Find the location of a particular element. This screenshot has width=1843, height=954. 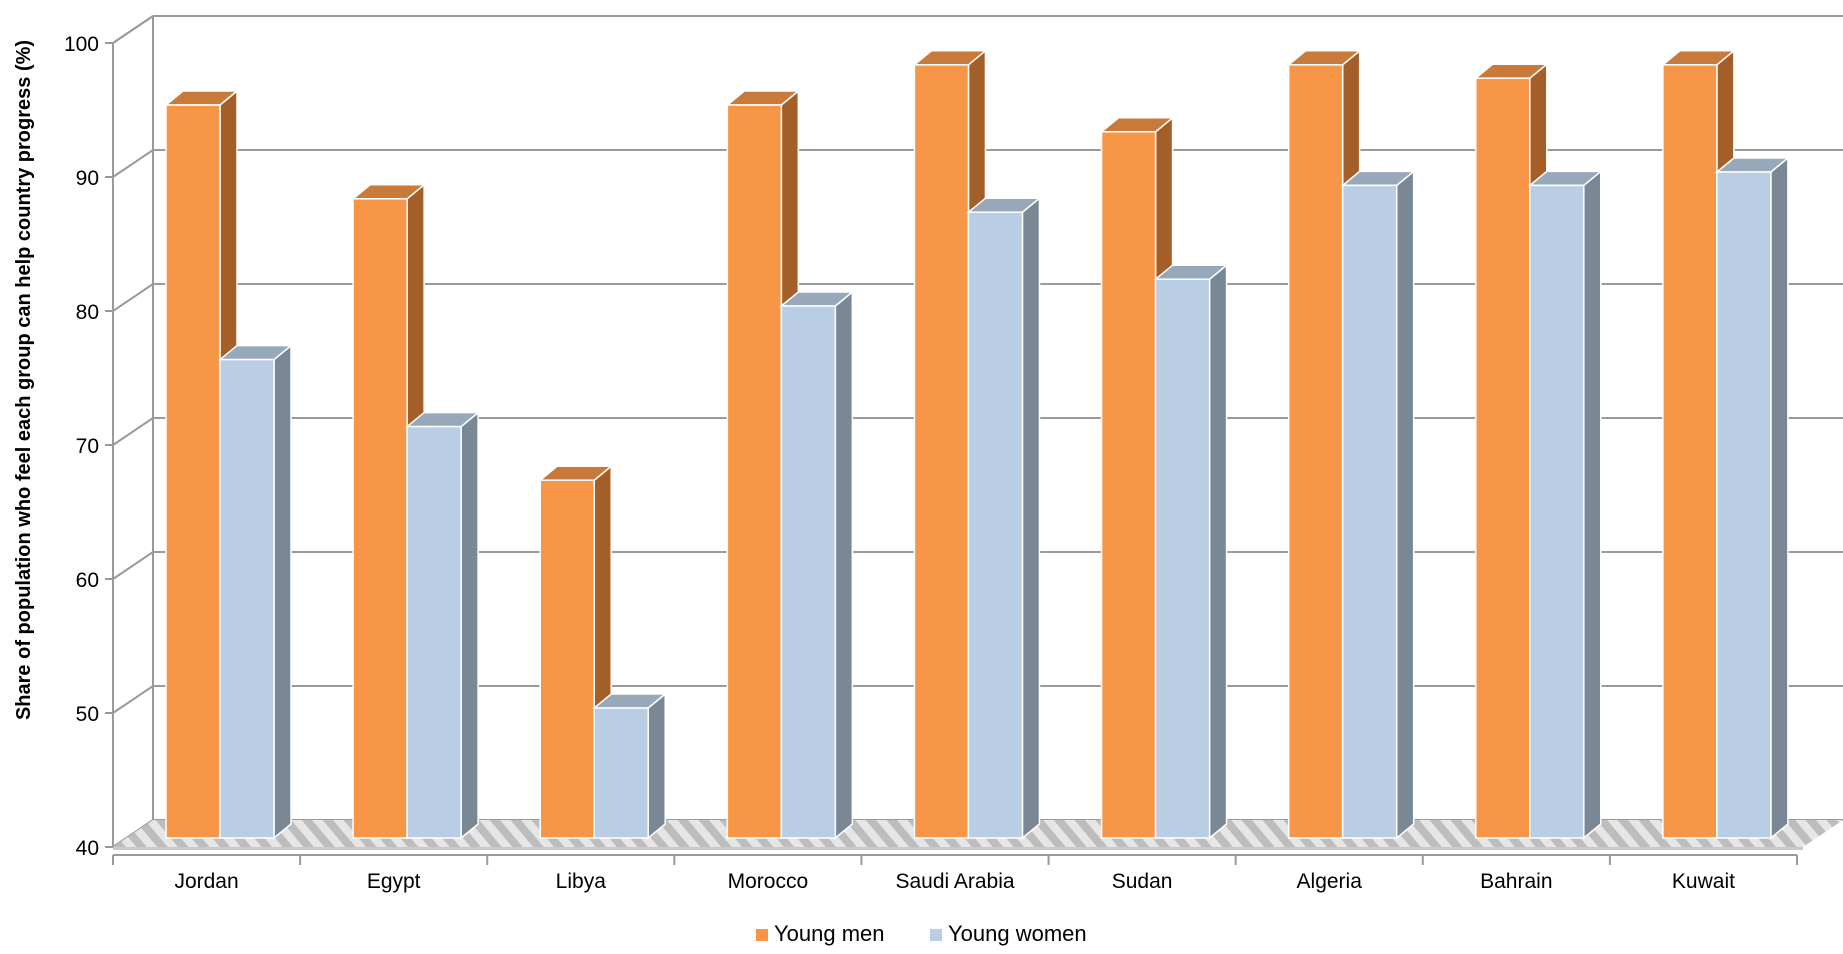

y-tick-label: 100 is located at coordinates (81, 44).